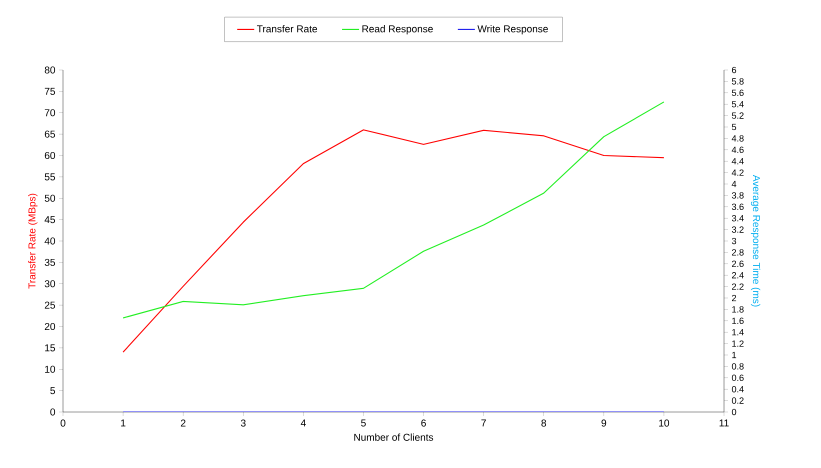 The image size is (821, 468). I want to click on x-tick-label: 7, so click(483, 423).